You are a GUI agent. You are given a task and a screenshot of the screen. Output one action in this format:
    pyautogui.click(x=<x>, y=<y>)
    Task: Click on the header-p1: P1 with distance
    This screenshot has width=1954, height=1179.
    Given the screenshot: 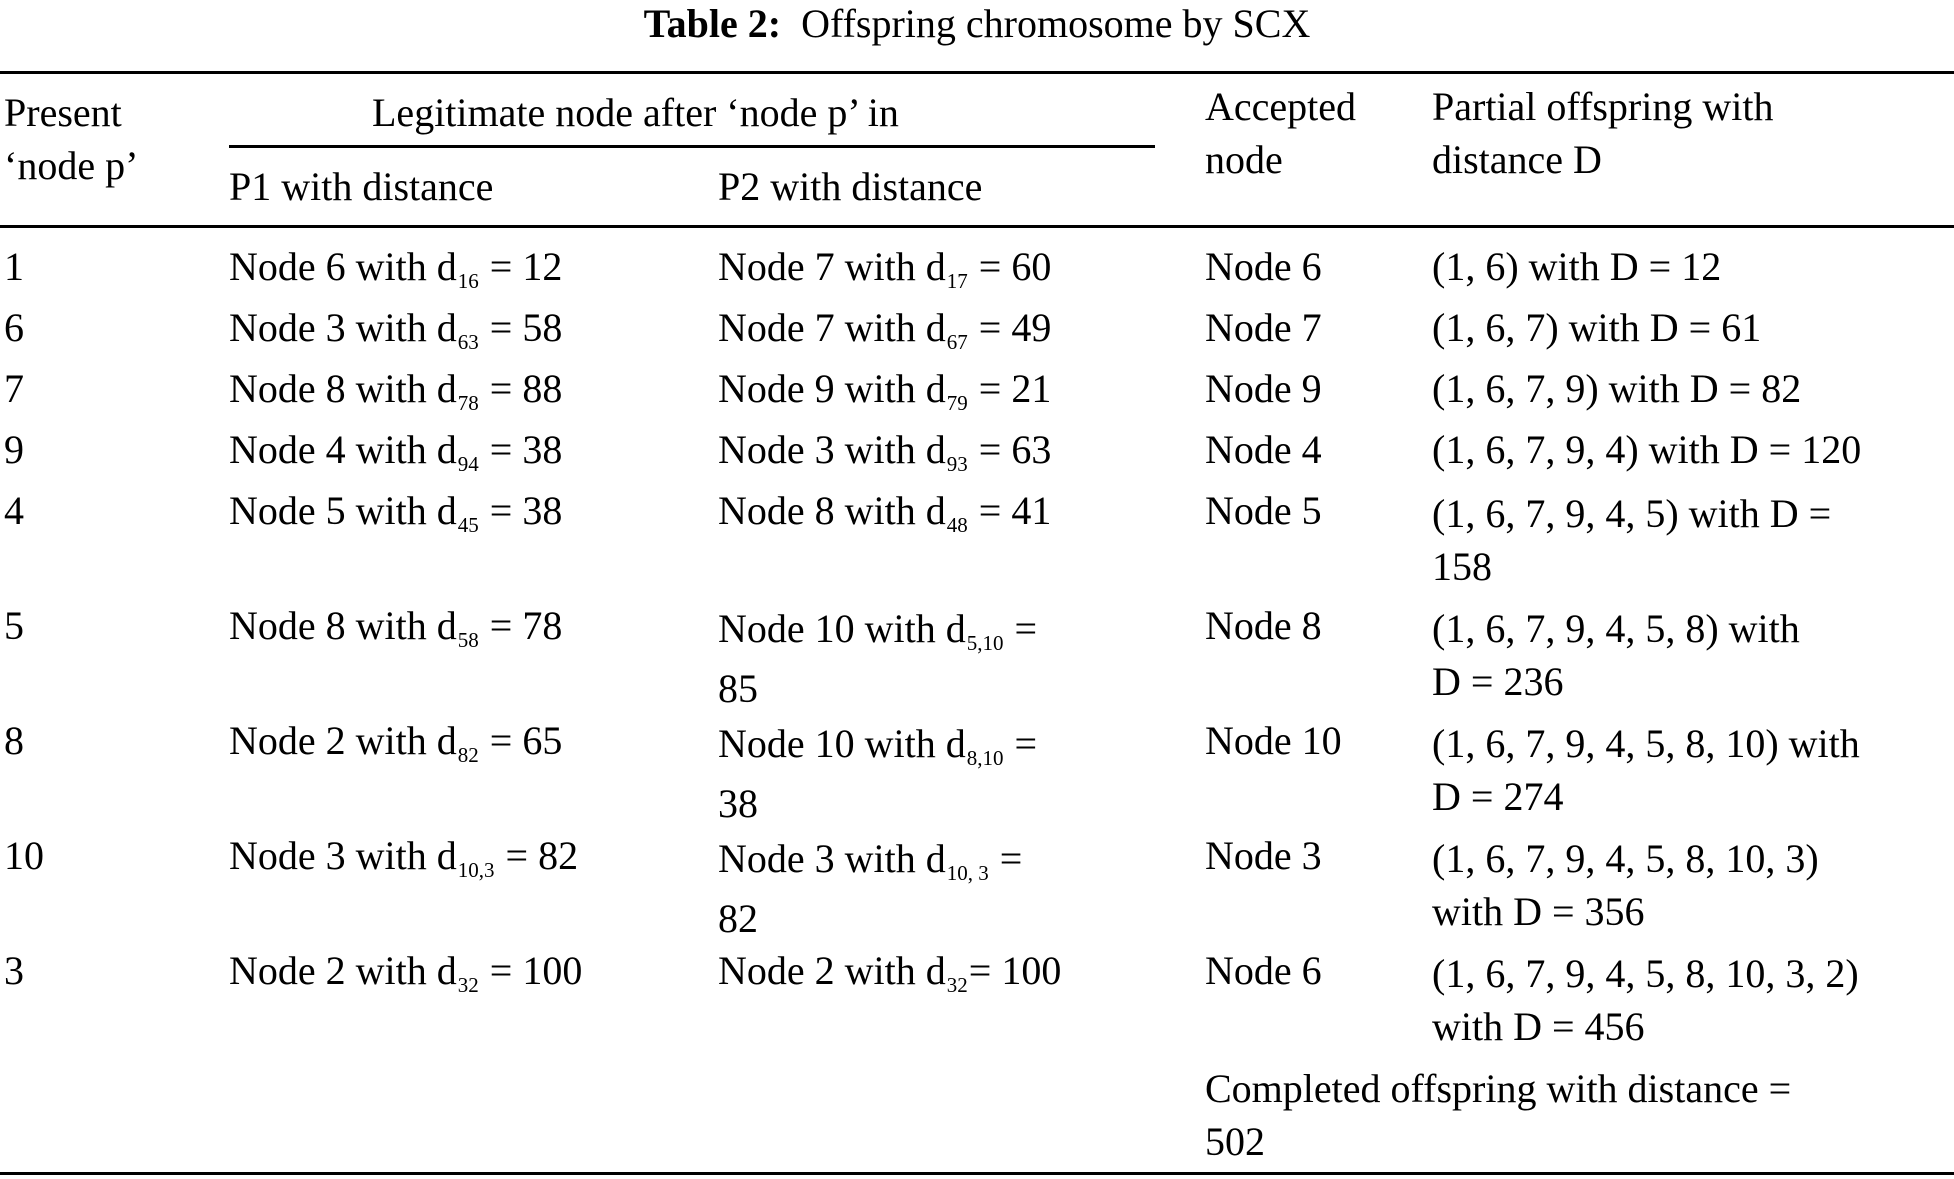 What is the action you would take?
    pyautogui.click(x=361, y=186)
    